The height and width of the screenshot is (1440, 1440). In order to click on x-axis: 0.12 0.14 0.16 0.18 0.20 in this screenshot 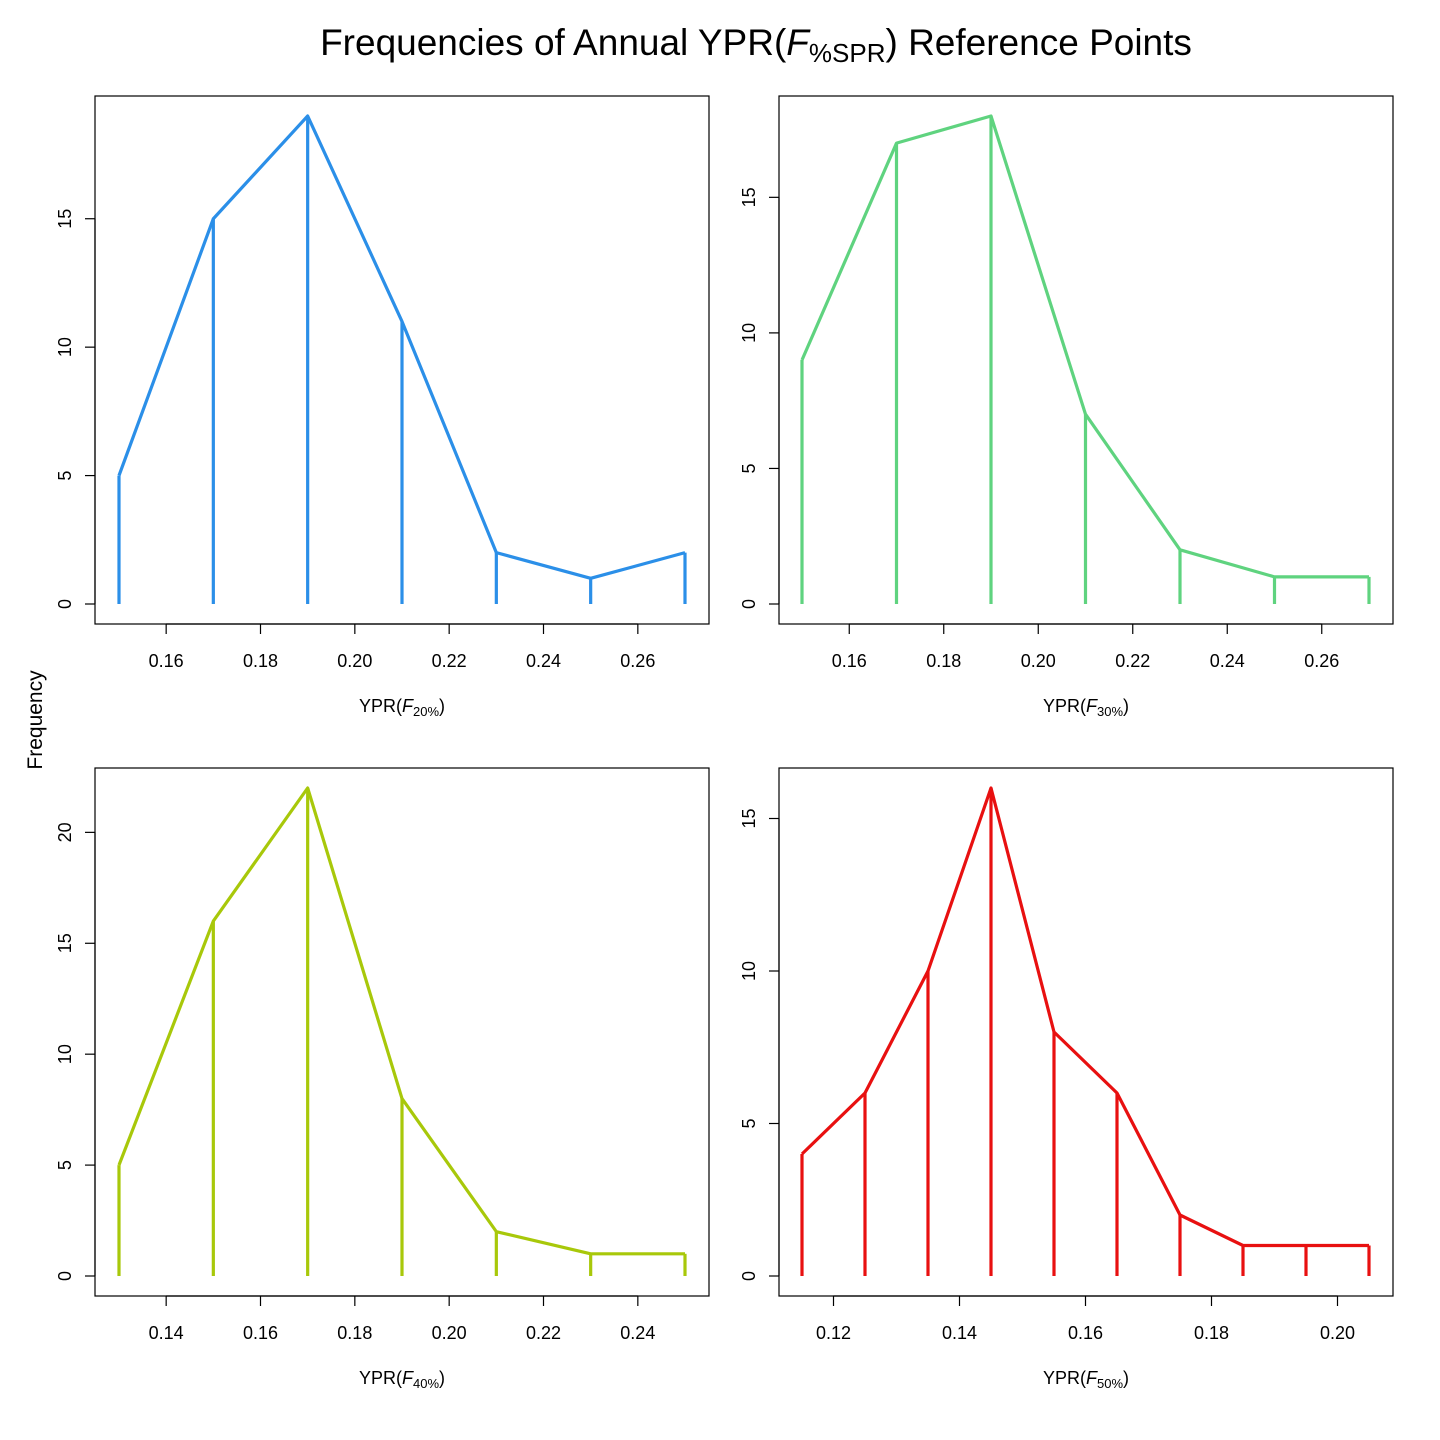, I will do `click(1085, 1319)`.